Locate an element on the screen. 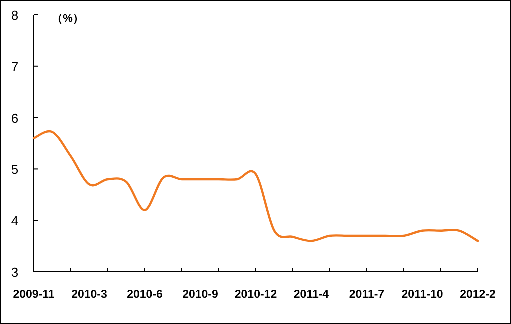  x-tick-label: 2010-12 is located at coordinates (256, 295).